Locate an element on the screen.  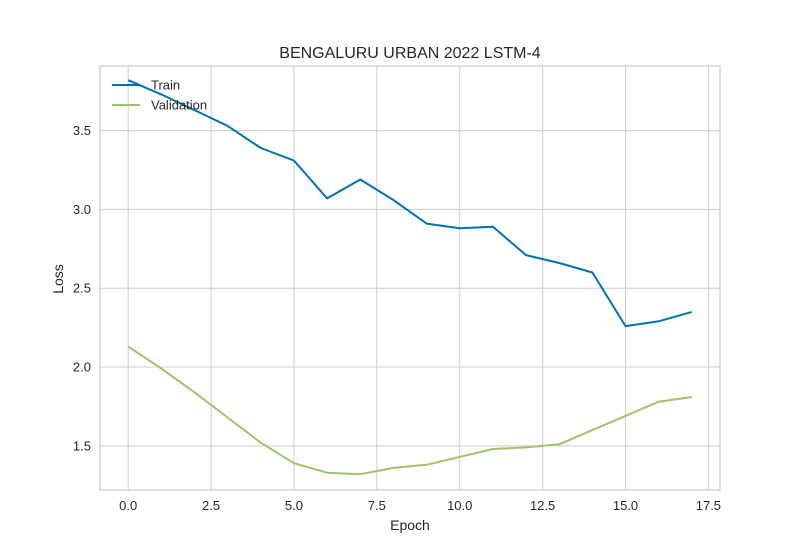
y-tick-label: 3.0 is located at coordinates (82, 209).